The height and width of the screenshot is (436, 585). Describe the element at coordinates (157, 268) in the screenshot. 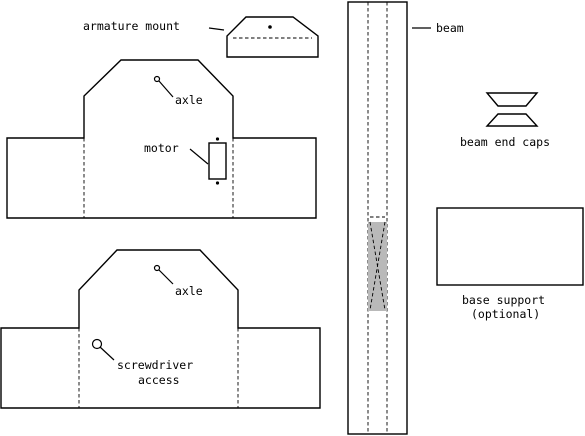

I see `lower-axle-hole` at that location.